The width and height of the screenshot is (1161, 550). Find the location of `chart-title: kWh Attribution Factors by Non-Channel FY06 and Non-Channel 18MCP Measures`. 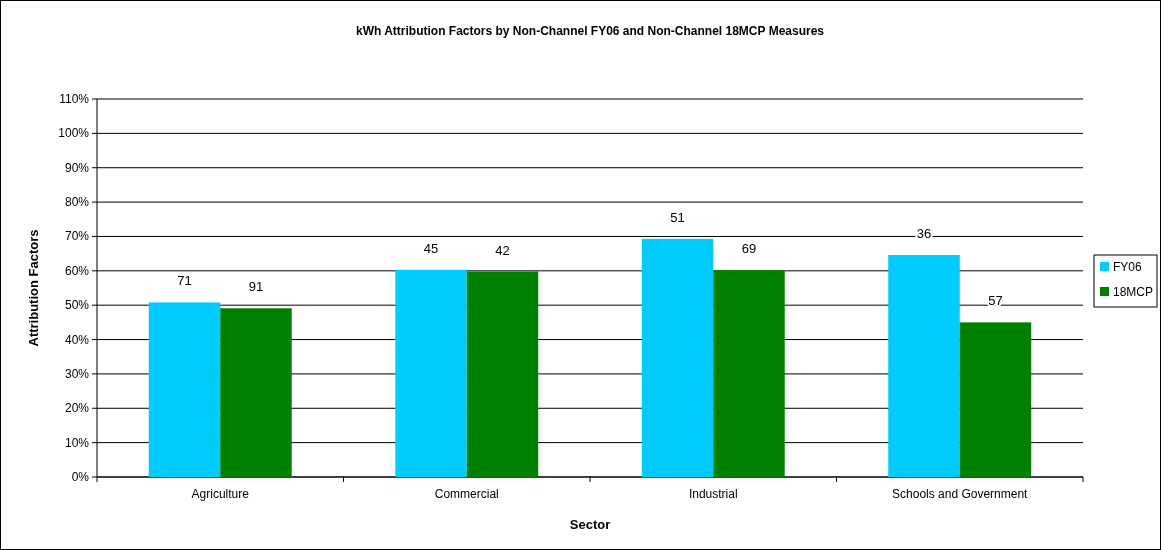

chart-title: kWh Attribution Factors by Non-Channel FY06 and Non-Channel 18MCP Measures is located at coordinates (590, 31).